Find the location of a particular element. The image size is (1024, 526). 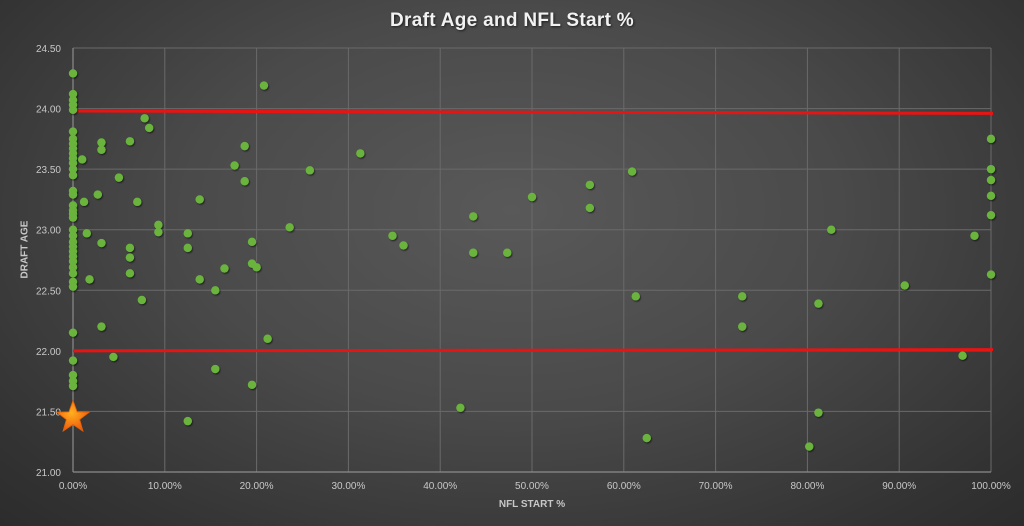

x-tick-label: 100.00% is located at coordinates (991, 486).